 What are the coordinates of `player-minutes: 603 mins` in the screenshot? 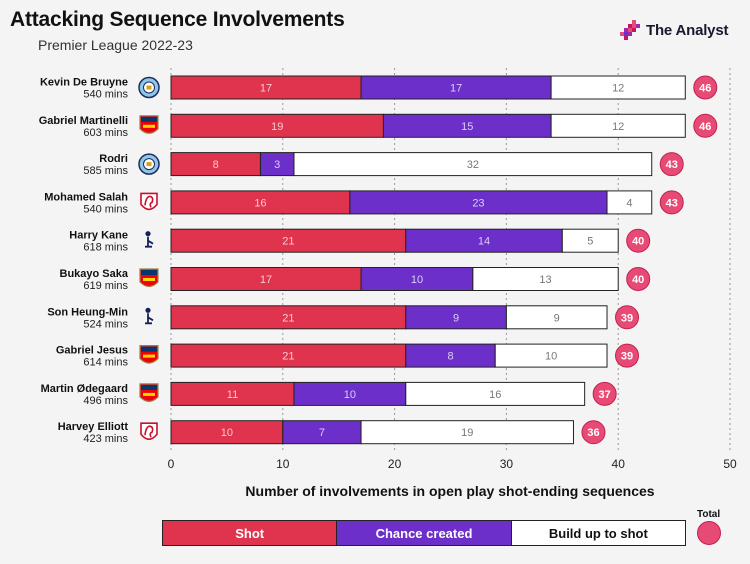 It's located at (105, 133).